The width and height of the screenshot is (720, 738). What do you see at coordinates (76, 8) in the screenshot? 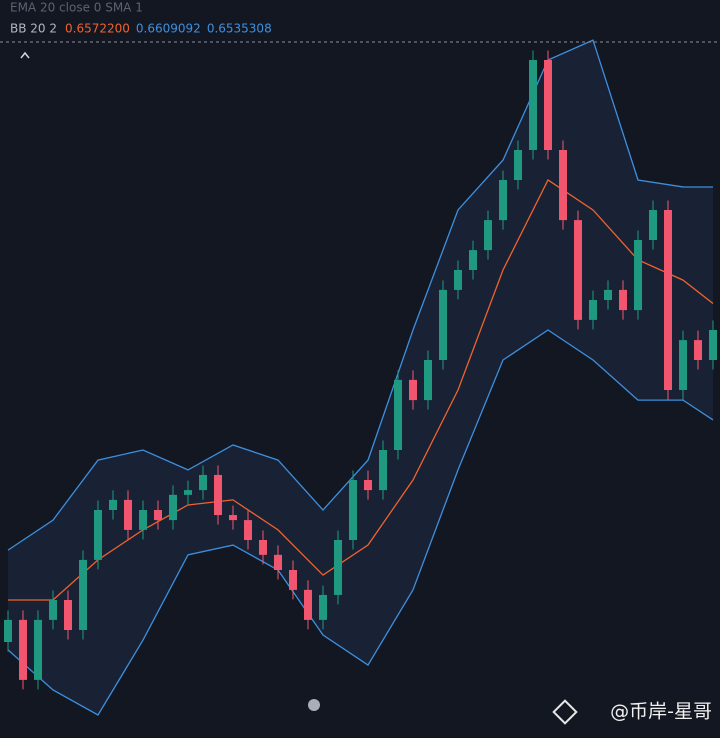
I see `indicator-line: EMA 20 close 0 SMA 1` at bounding box center [76, 8].